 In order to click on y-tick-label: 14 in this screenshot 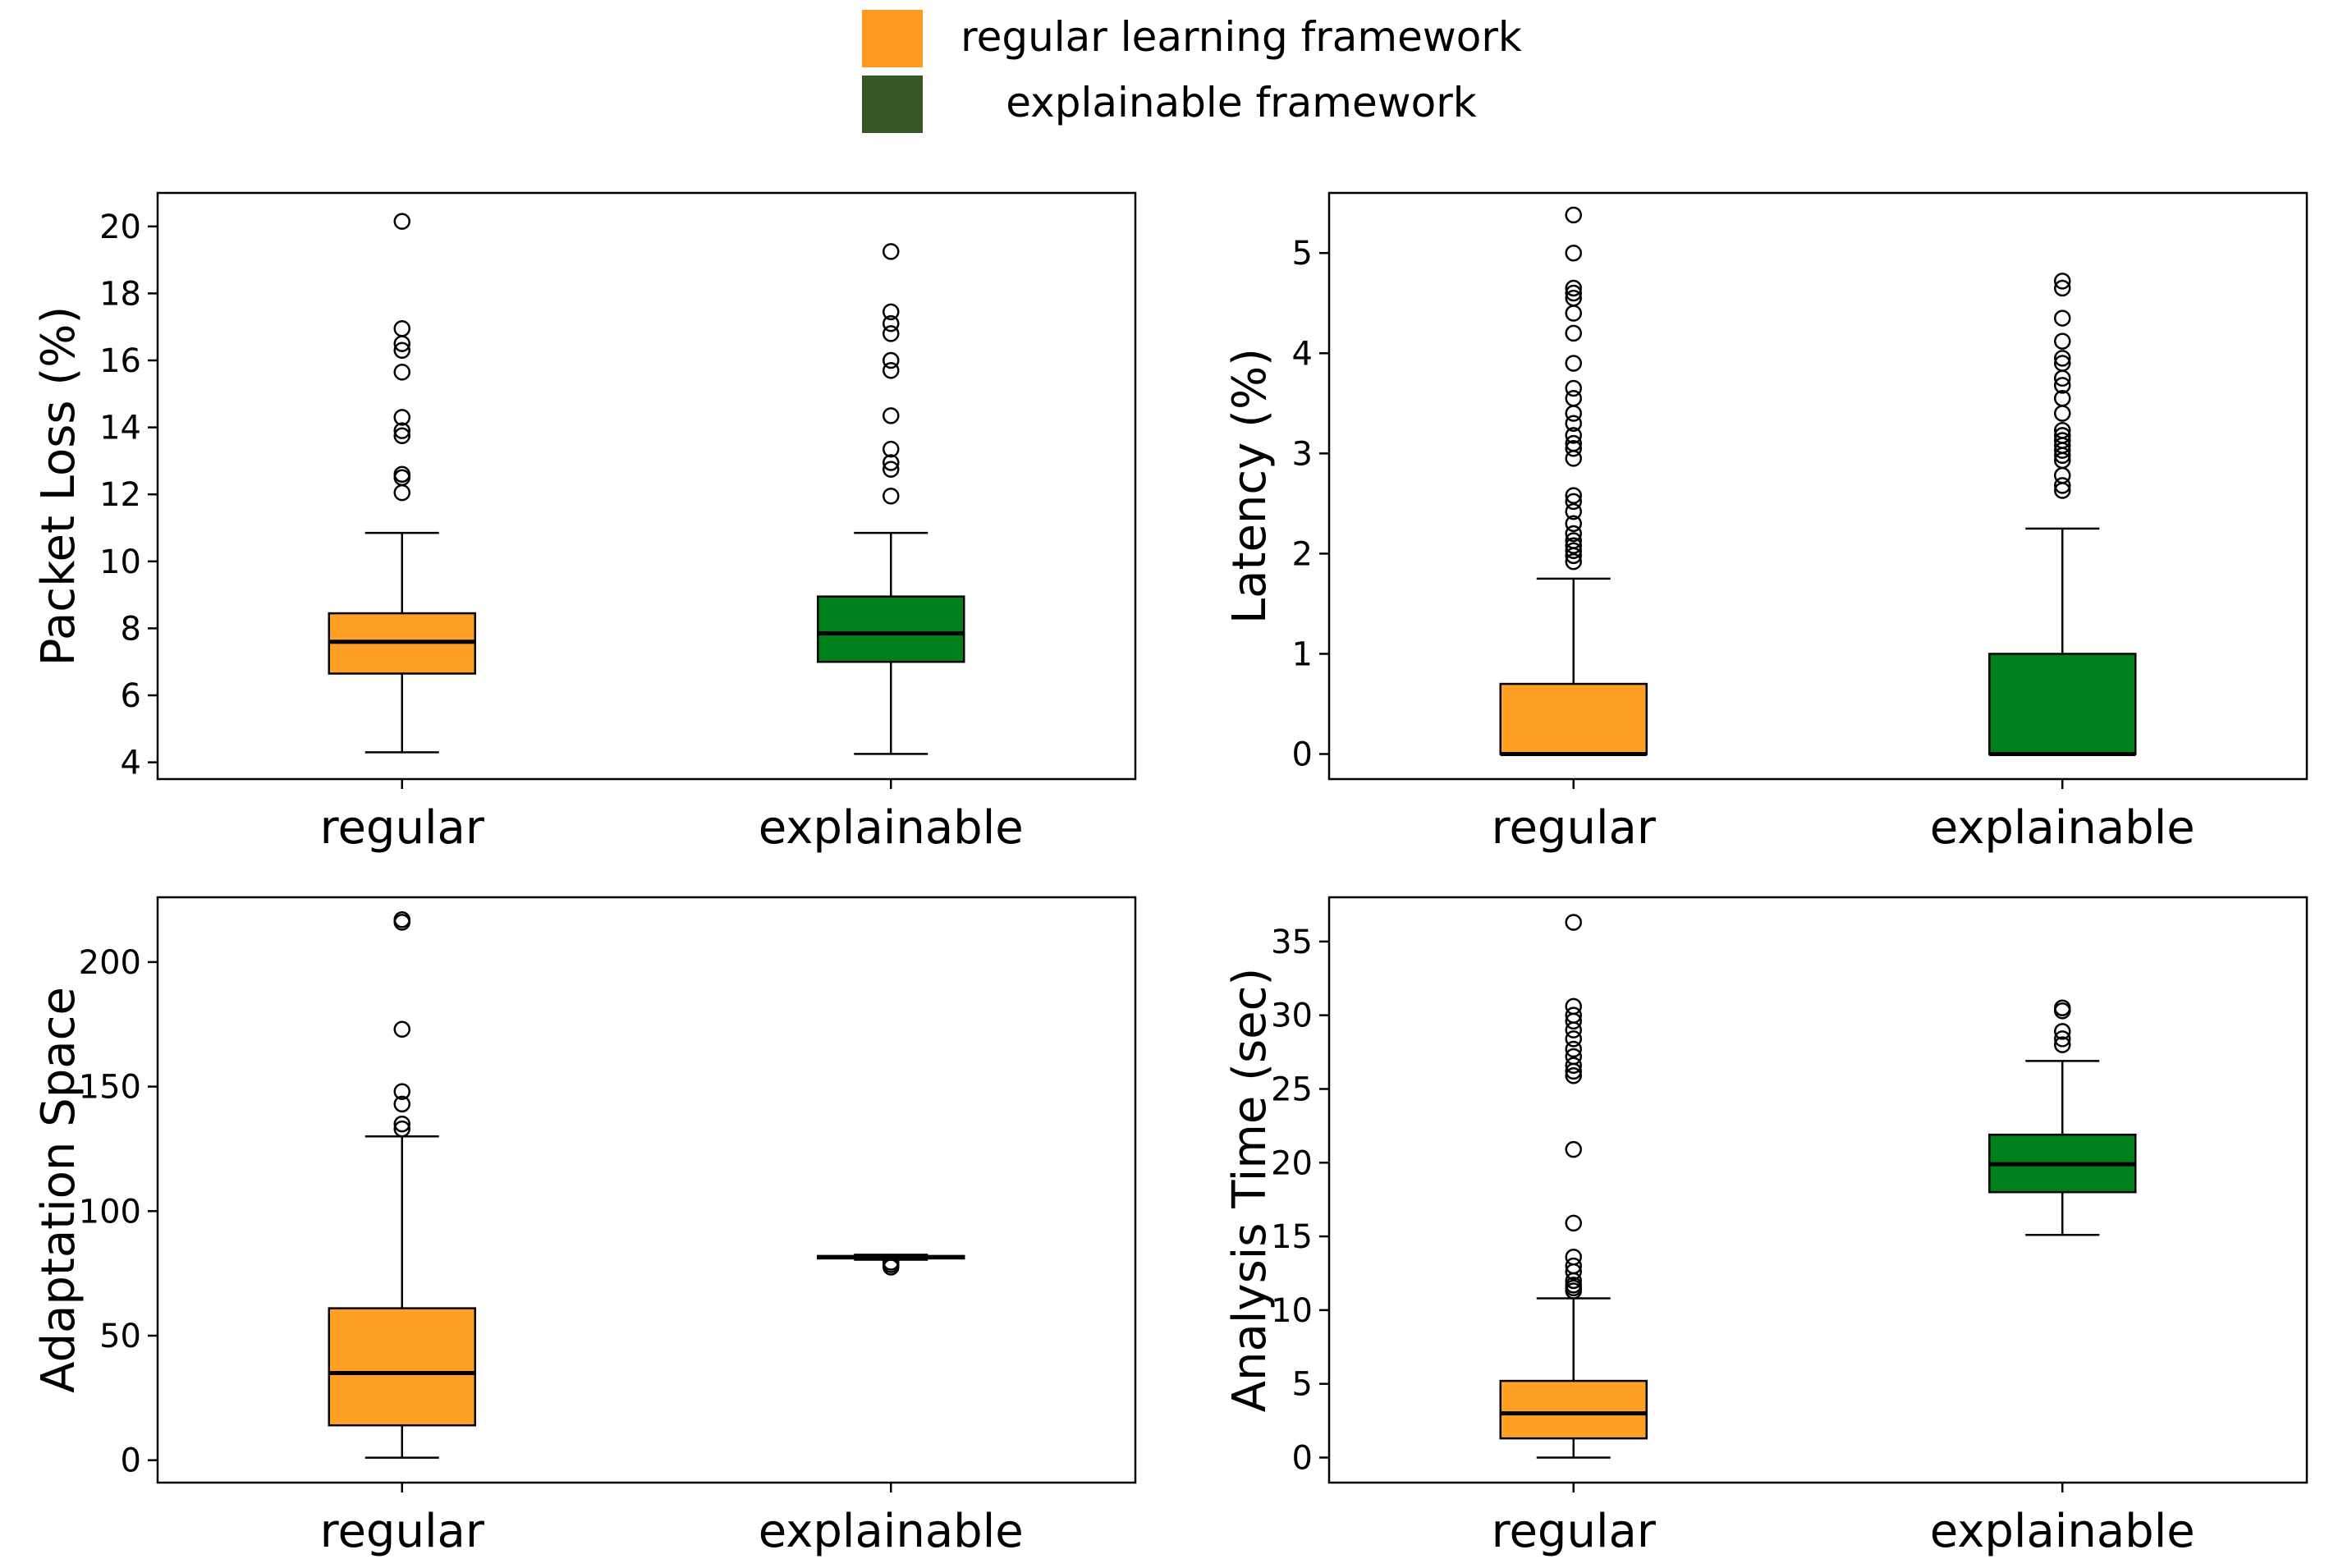, I will do `click(120, 428)`.